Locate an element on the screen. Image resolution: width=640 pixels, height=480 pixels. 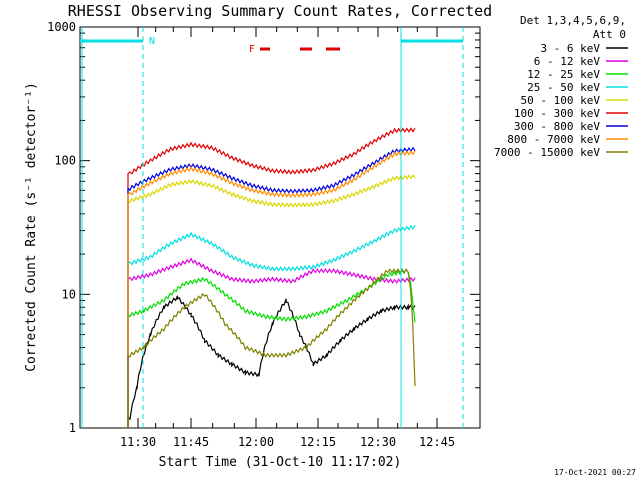
legend-label: 50 - 100 keV is located at coordinates (561, 100).